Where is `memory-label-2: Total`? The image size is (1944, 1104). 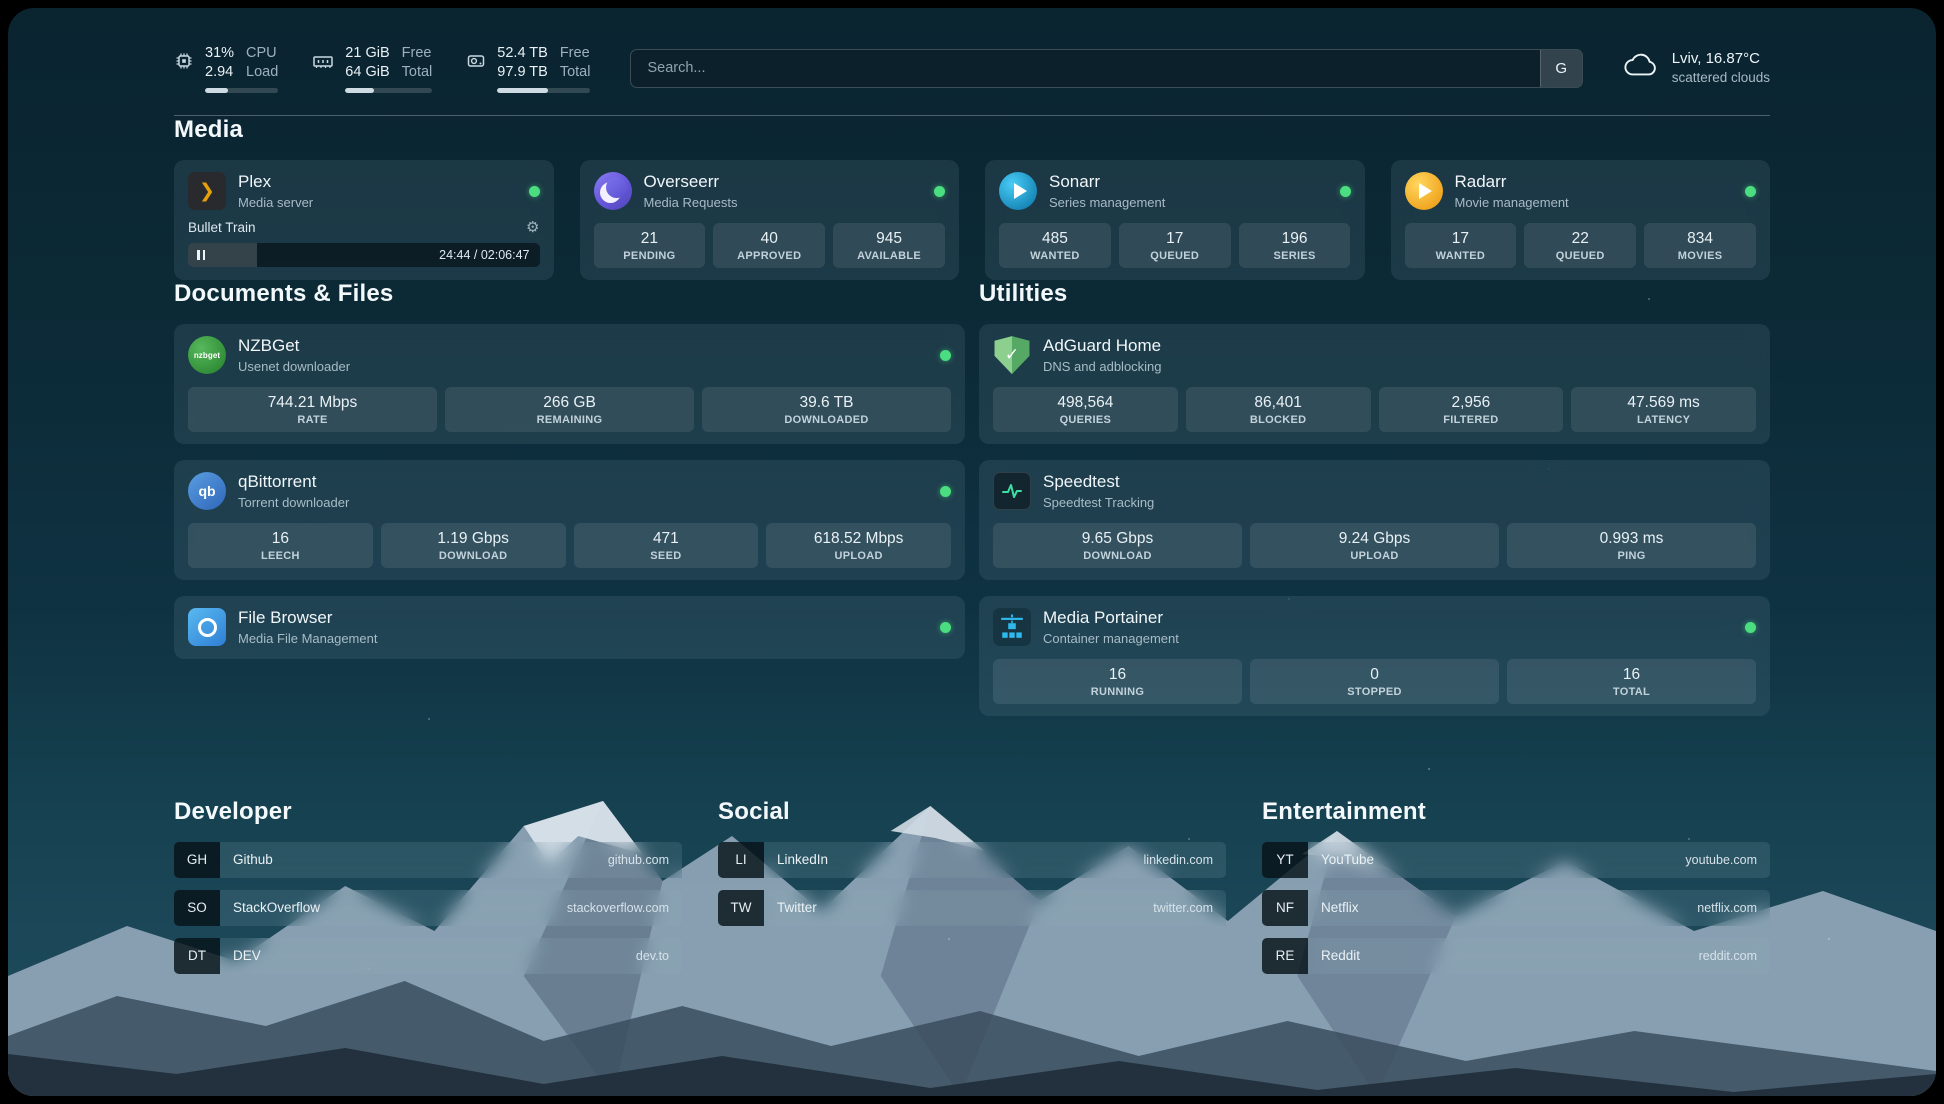
memory-label-2: Total is located at coordinates (417, 71).